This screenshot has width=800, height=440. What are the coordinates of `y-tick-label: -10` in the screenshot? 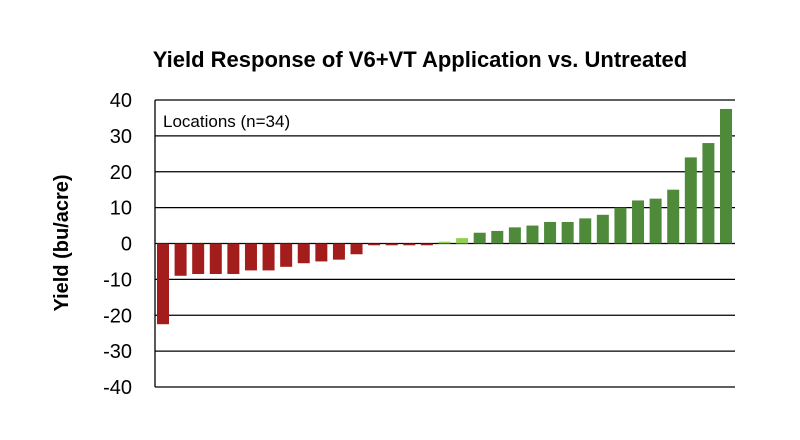 It's located at (117, 280).